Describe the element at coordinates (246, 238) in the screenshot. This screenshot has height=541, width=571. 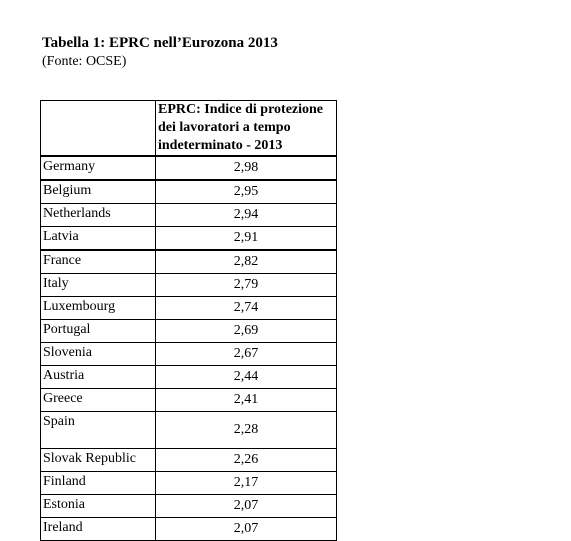
I see `value-cell: 2,91` at that location.